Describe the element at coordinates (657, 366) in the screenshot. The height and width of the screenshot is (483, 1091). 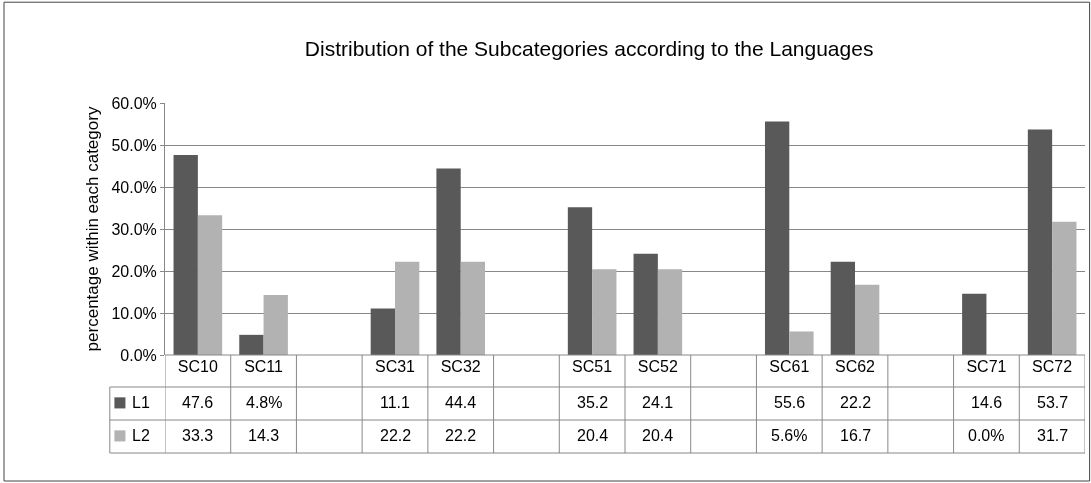
I see `x-tick-label: SC52` at that location.